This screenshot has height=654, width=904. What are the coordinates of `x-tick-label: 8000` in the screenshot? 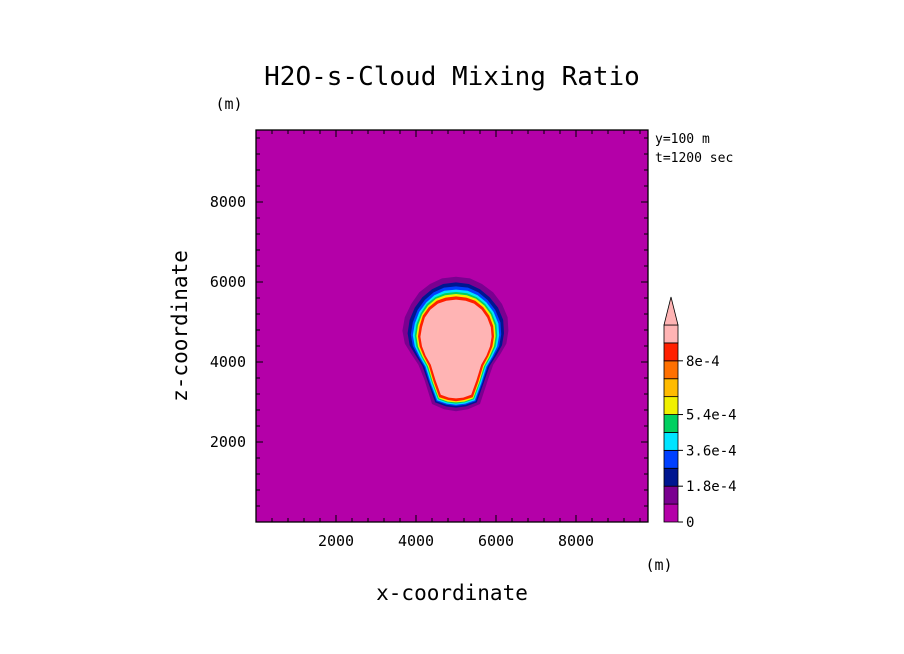 It's located at (576, 541).